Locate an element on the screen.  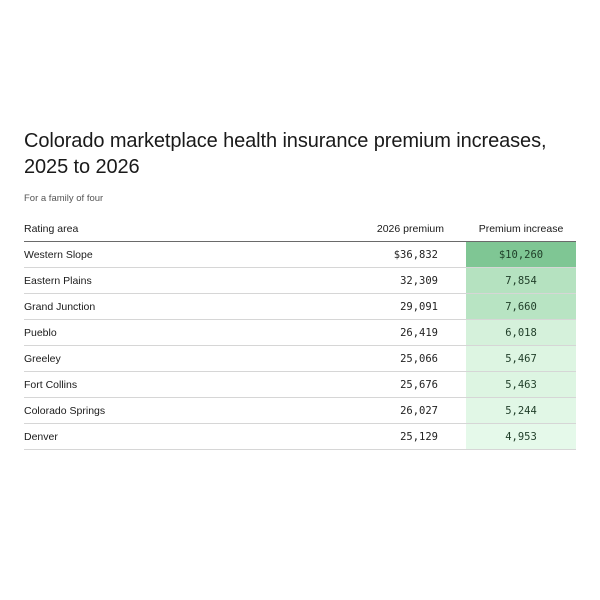
table-row: Eastern Plains 32,309 7,854 is located at coordinates (300, 280).